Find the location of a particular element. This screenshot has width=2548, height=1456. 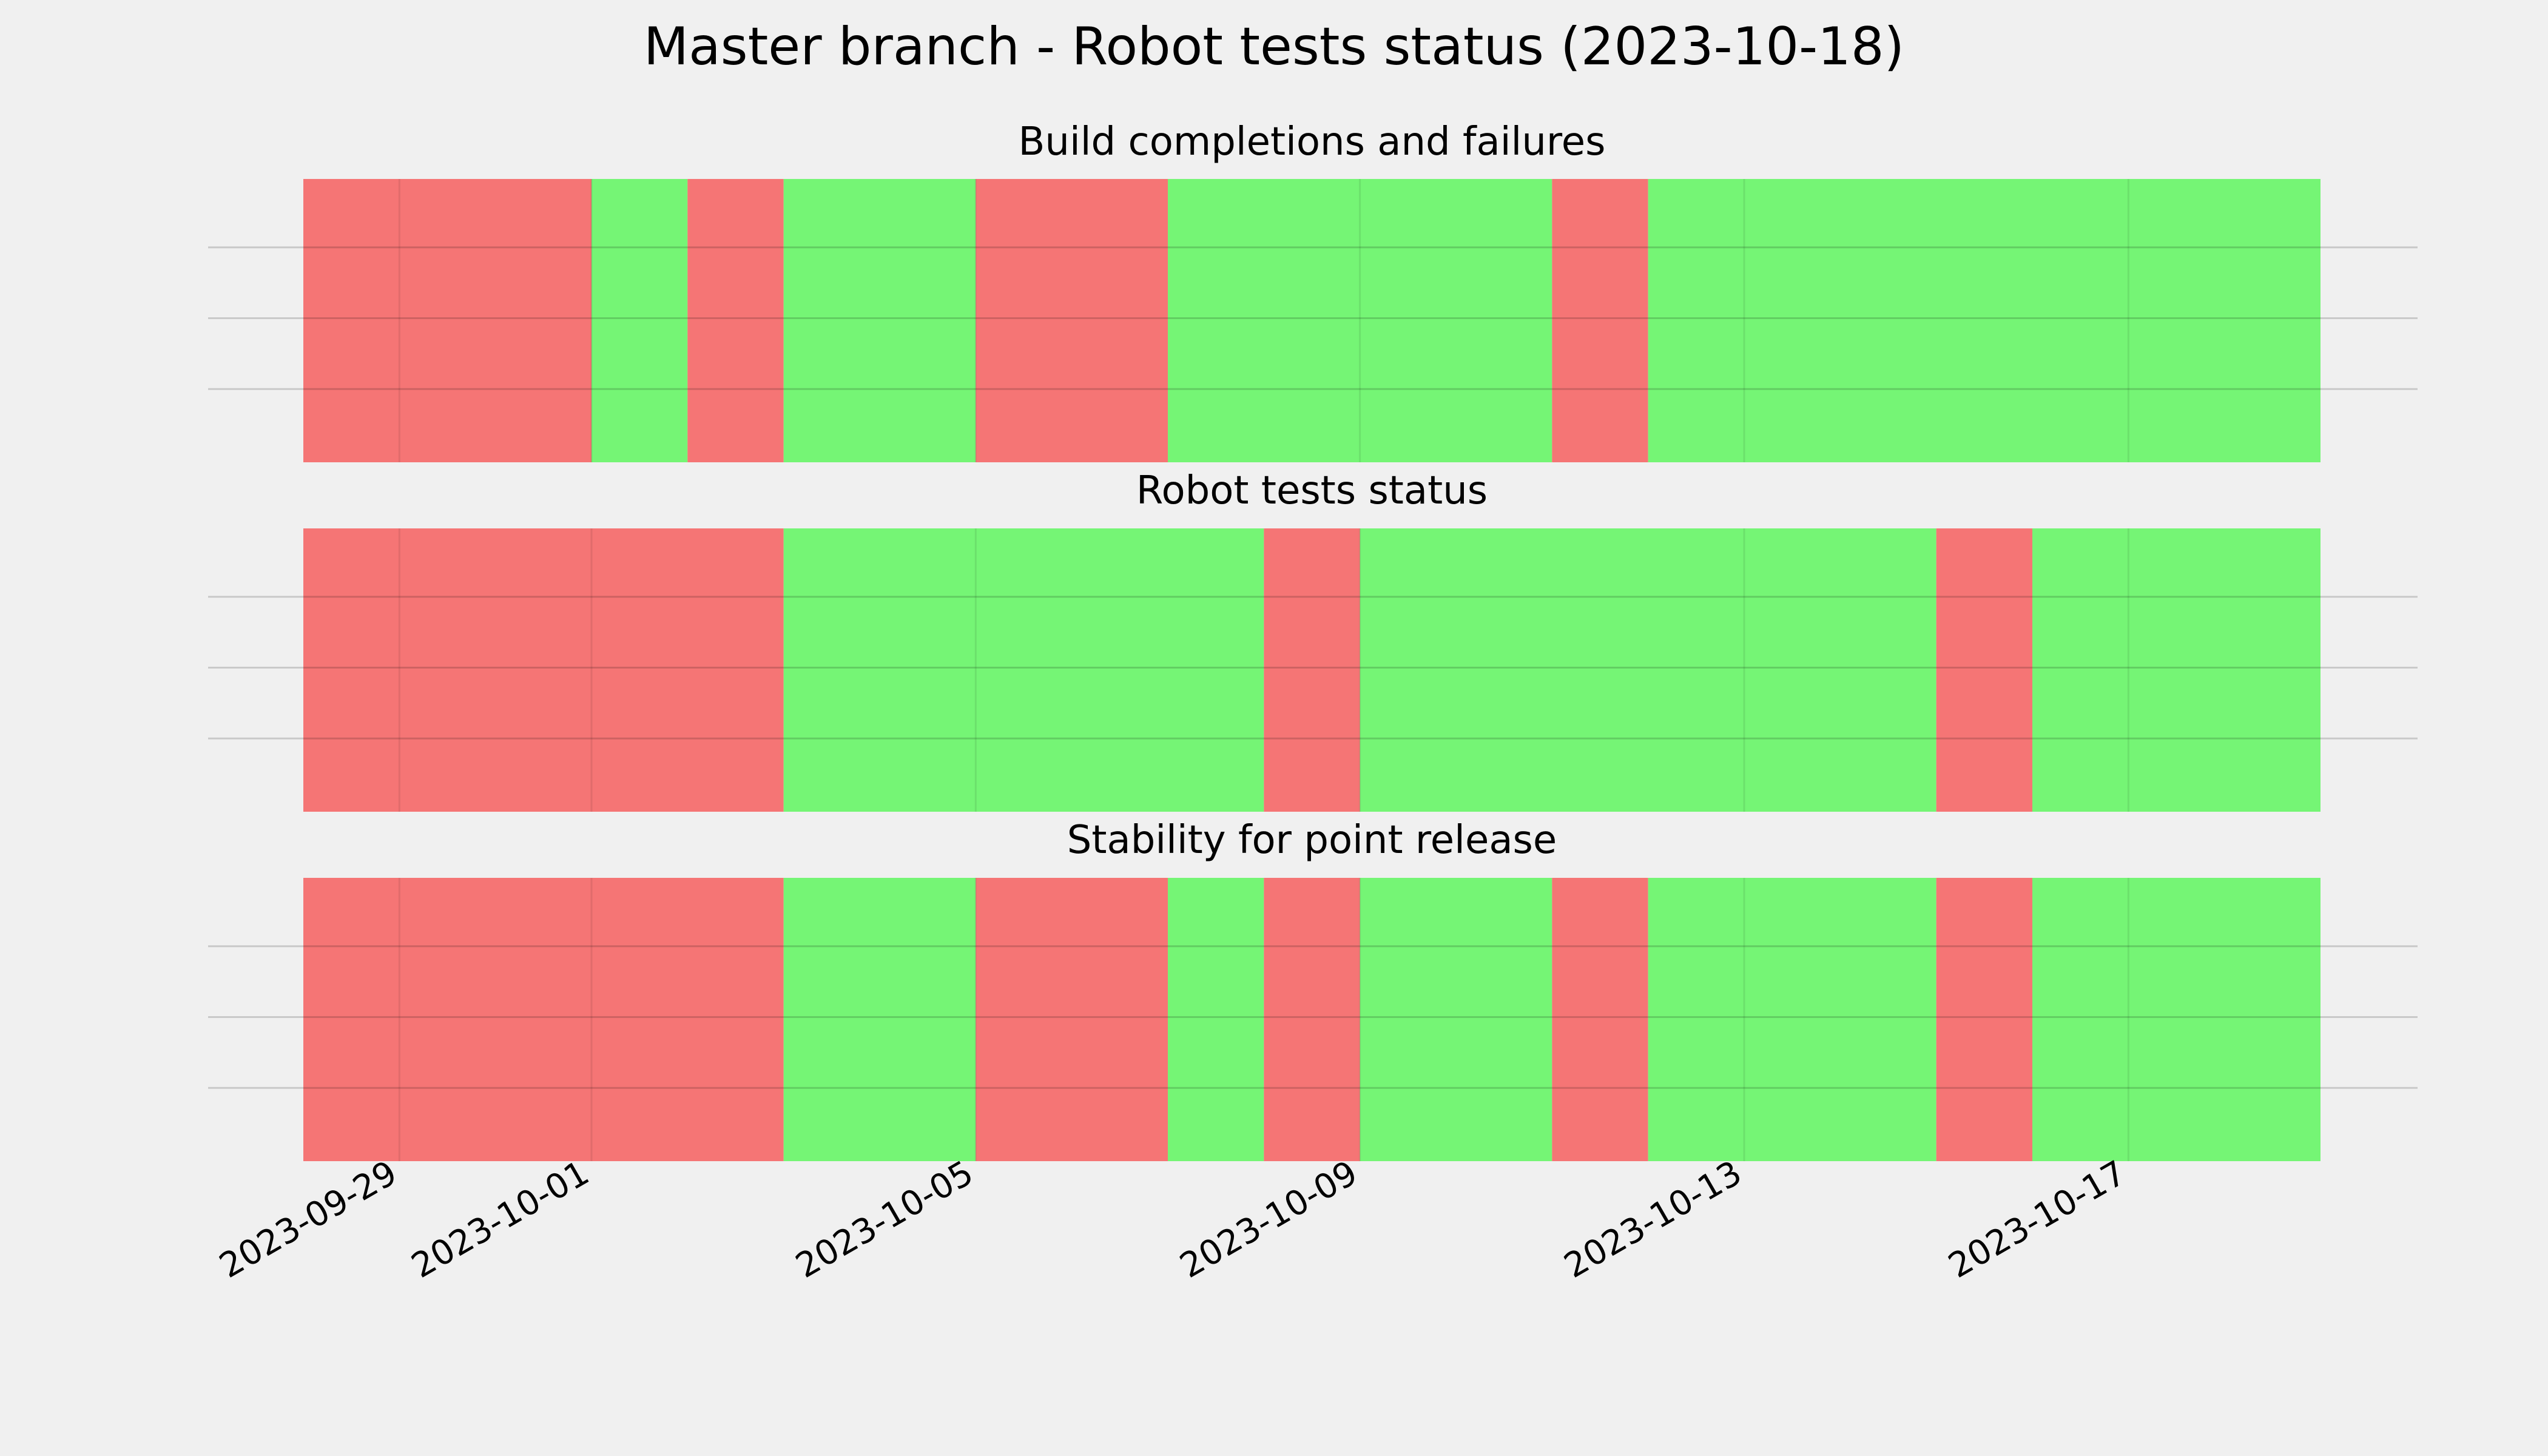

panel-title: Robot tests status is located at coordinates (1312, 490).